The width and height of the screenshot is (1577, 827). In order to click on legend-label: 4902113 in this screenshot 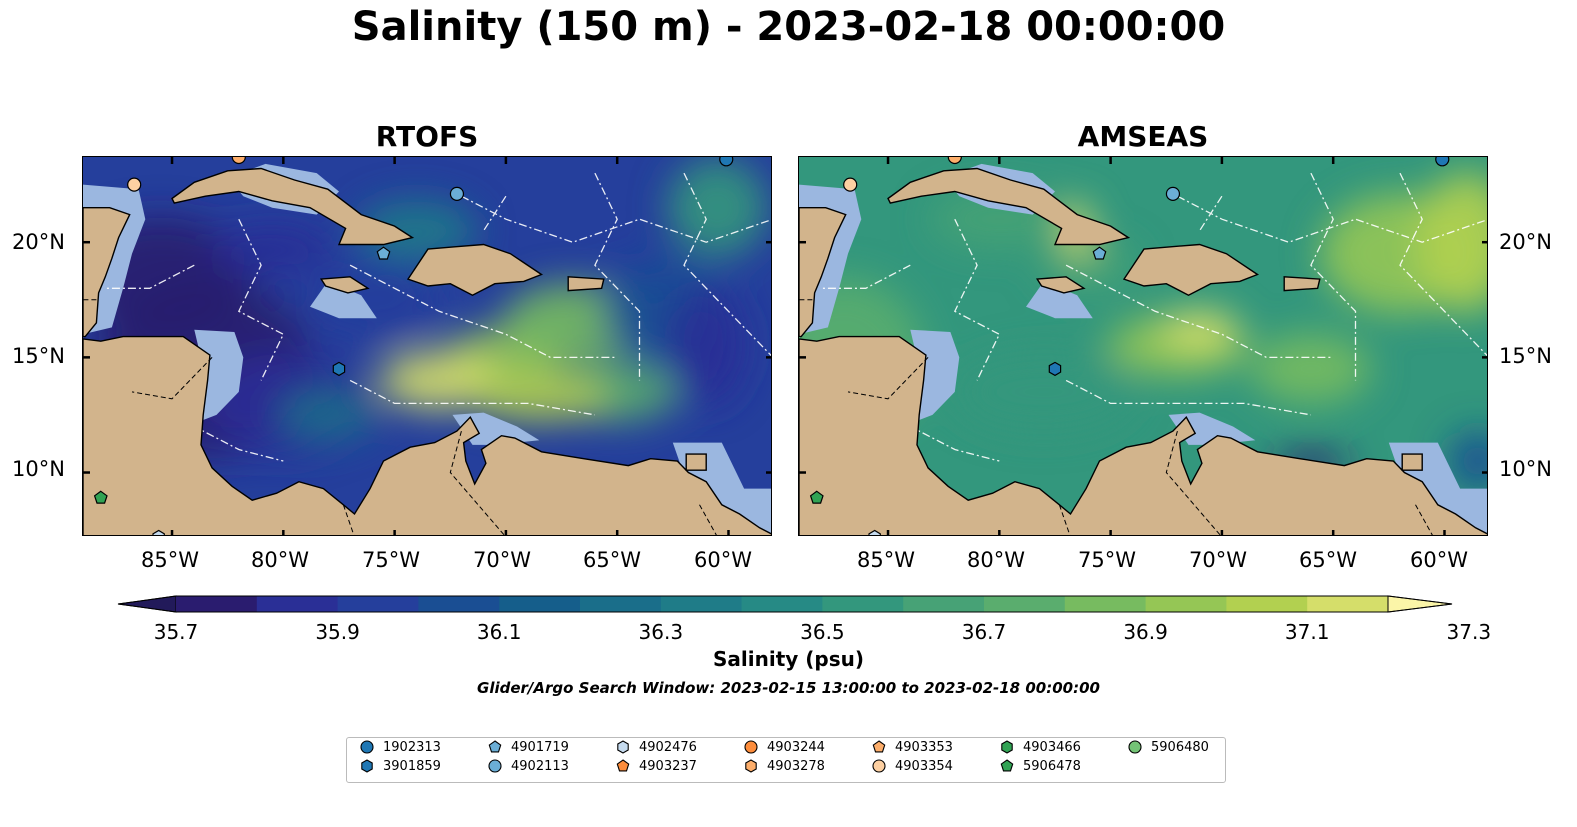, I will do `click(540, 766)`.